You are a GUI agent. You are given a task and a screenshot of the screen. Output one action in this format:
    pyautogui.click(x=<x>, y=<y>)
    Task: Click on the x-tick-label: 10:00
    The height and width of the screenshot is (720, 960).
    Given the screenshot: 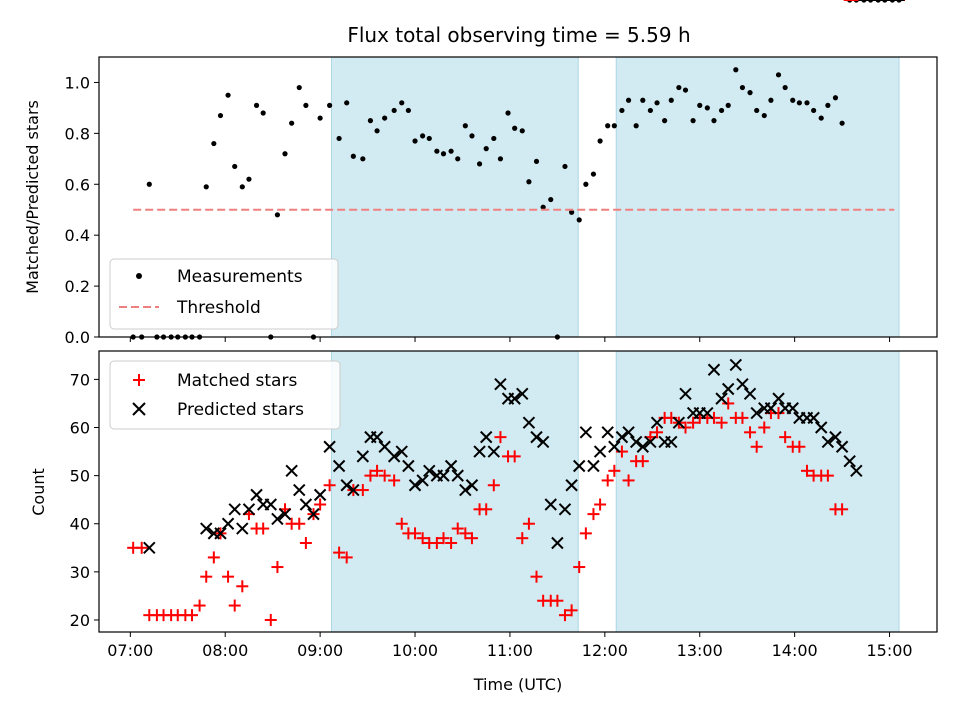 What is the action you would take?
    pyautogui.click(x=415, y=650)
    